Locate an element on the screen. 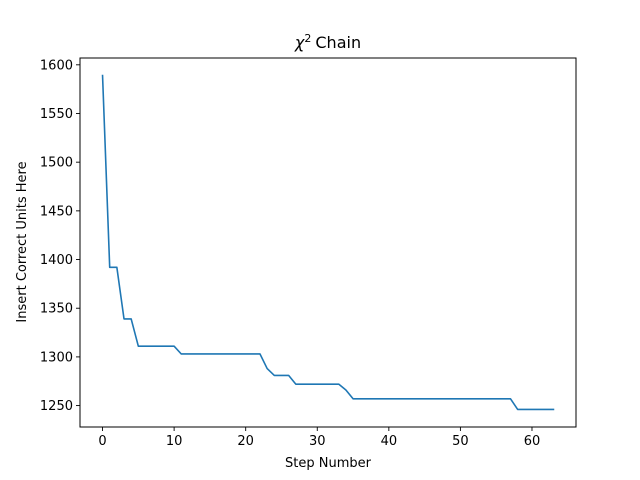 The height and width of the screenshot is (480, 640). x-tick-label: 40 is located at coordinates (389, 441).